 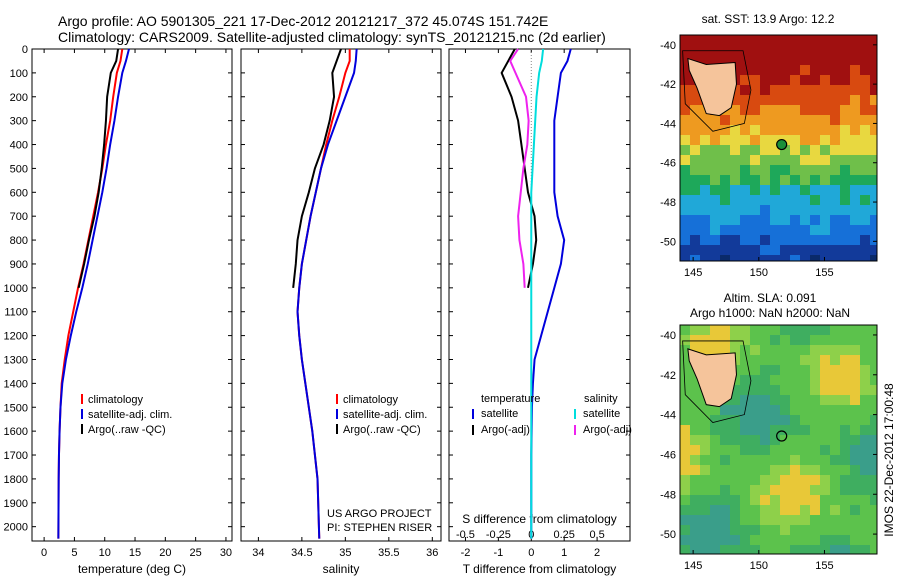 What do you see at coordinates (382, 430) in the screenshot?
I see `legend-label: Argo(..raw -QC)` at bounding box center [382, 430].